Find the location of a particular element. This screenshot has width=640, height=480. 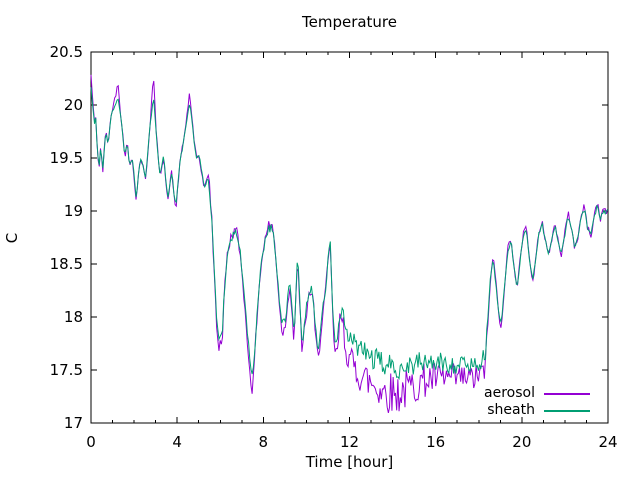

y-tick-label: 19.5 is located at coordinates (66, 158).